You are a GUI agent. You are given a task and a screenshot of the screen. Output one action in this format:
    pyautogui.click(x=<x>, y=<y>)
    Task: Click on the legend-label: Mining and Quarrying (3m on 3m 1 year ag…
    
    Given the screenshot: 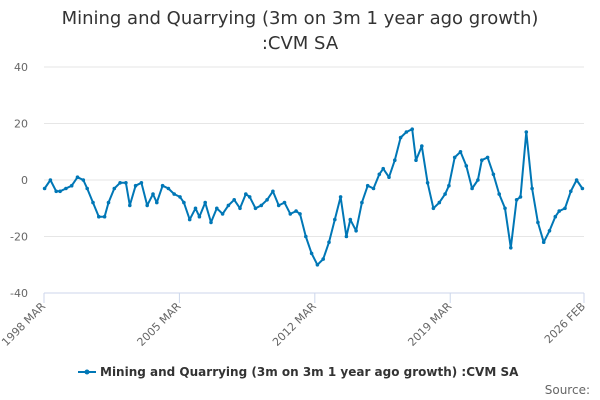 What is the action you would take?
    pyautogui.click(x=309, y=372)
    